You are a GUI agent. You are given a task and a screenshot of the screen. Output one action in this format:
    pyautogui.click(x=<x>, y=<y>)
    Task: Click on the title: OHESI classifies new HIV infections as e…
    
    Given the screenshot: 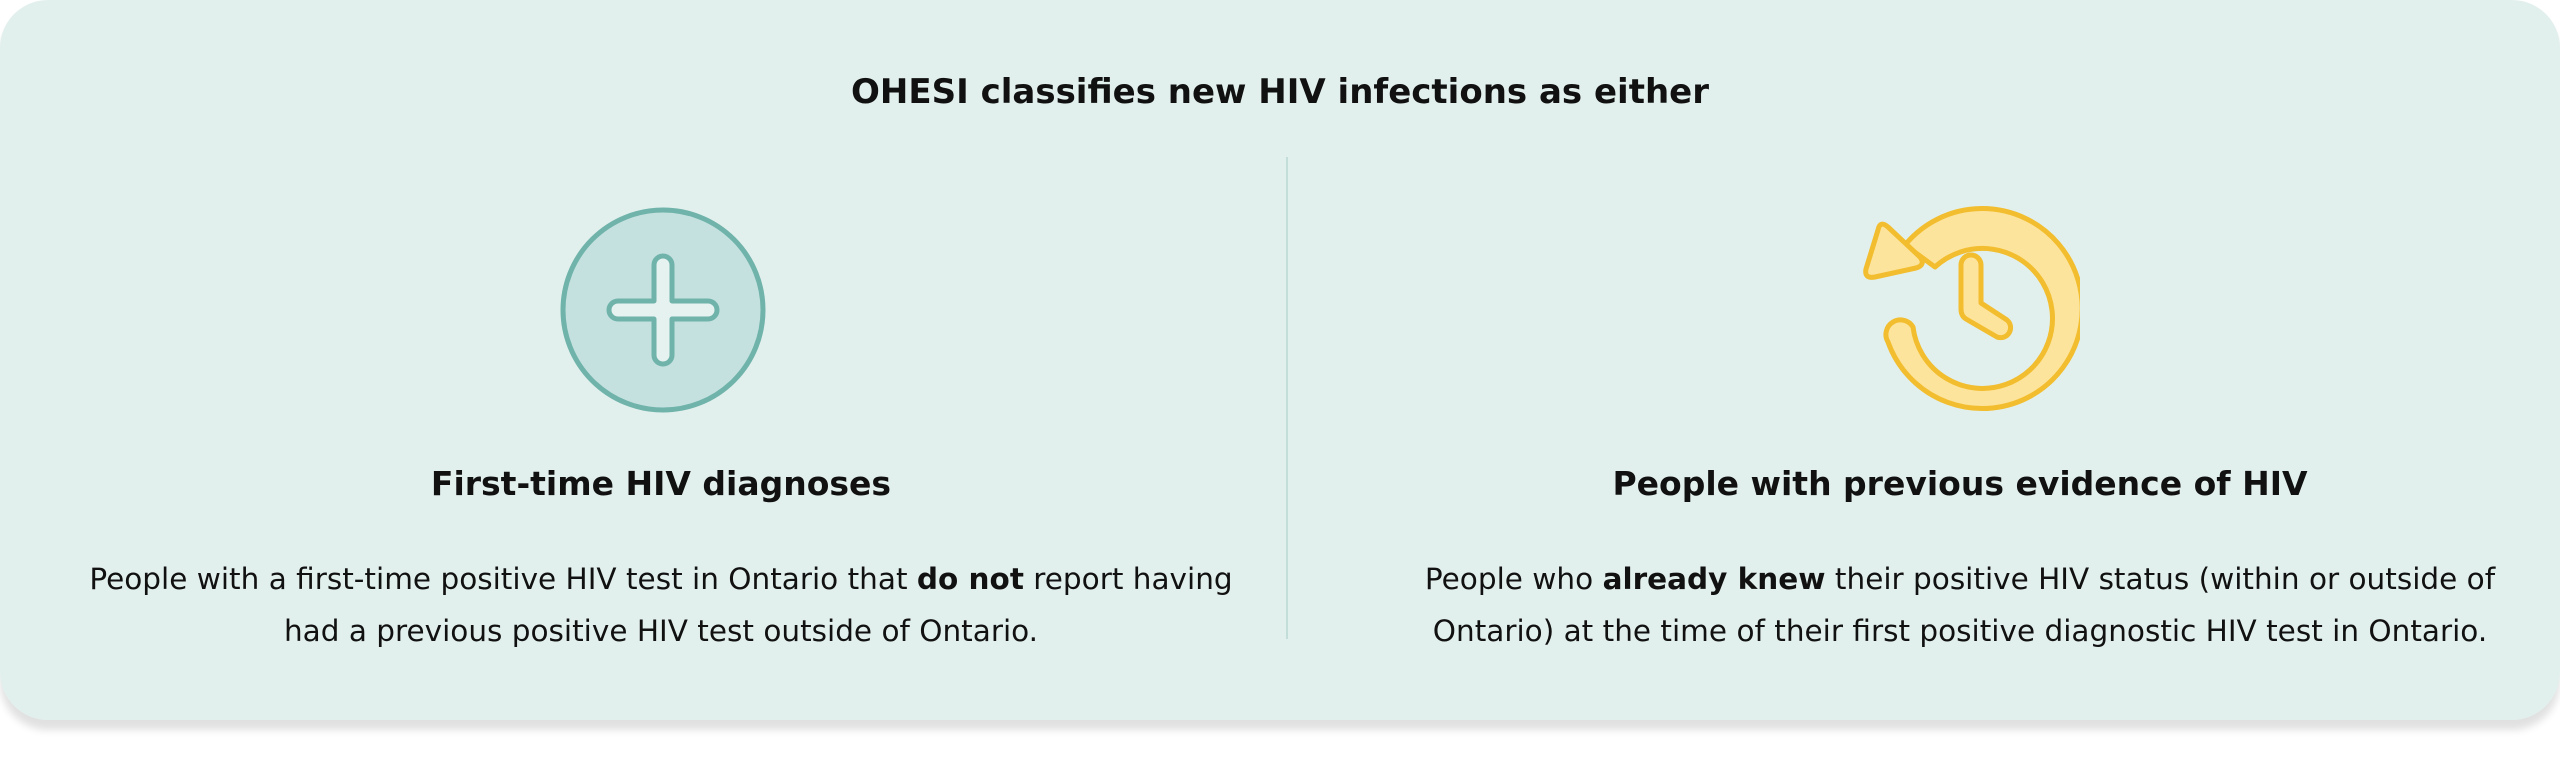 What is the action you would take?
    pyautogui.click(x=1280, y=92)
    